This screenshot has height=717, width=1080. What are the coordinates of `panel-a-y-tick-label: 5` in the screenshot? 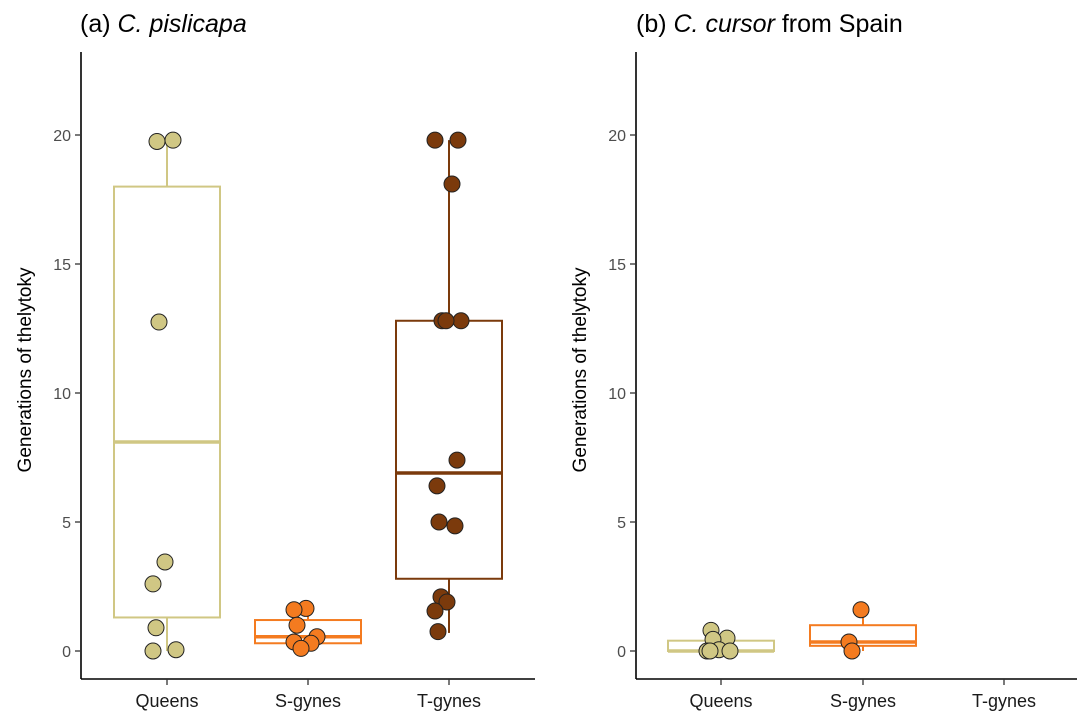 It's located at (66, 523).